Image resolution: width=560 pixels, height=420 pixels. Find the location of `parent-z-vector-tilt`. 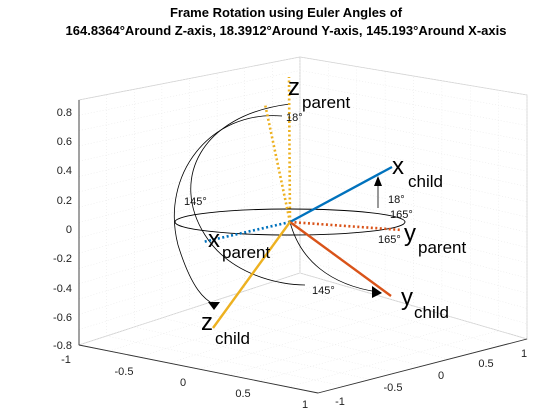

parent-z-vector-tilt is located at coordinates (277, 163).